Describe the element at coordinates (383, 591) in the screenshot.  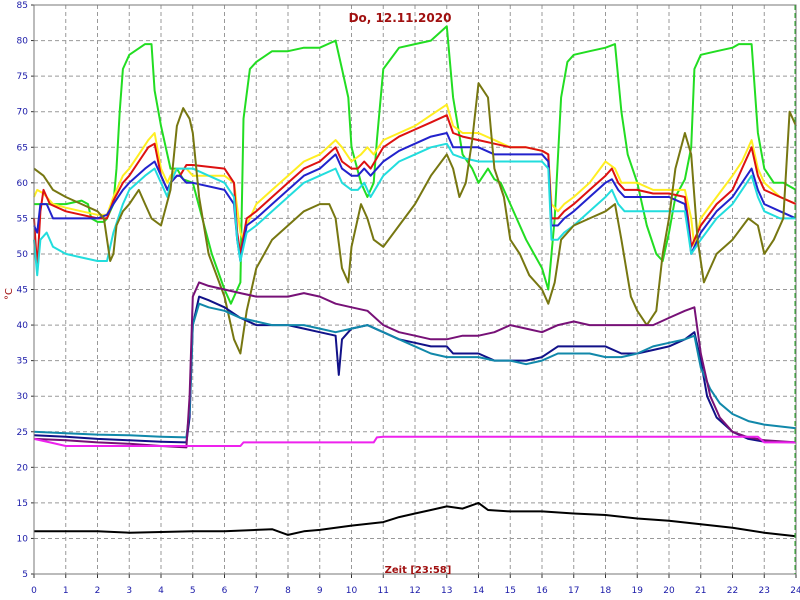
I see `x-tick-label: 11` at that location.